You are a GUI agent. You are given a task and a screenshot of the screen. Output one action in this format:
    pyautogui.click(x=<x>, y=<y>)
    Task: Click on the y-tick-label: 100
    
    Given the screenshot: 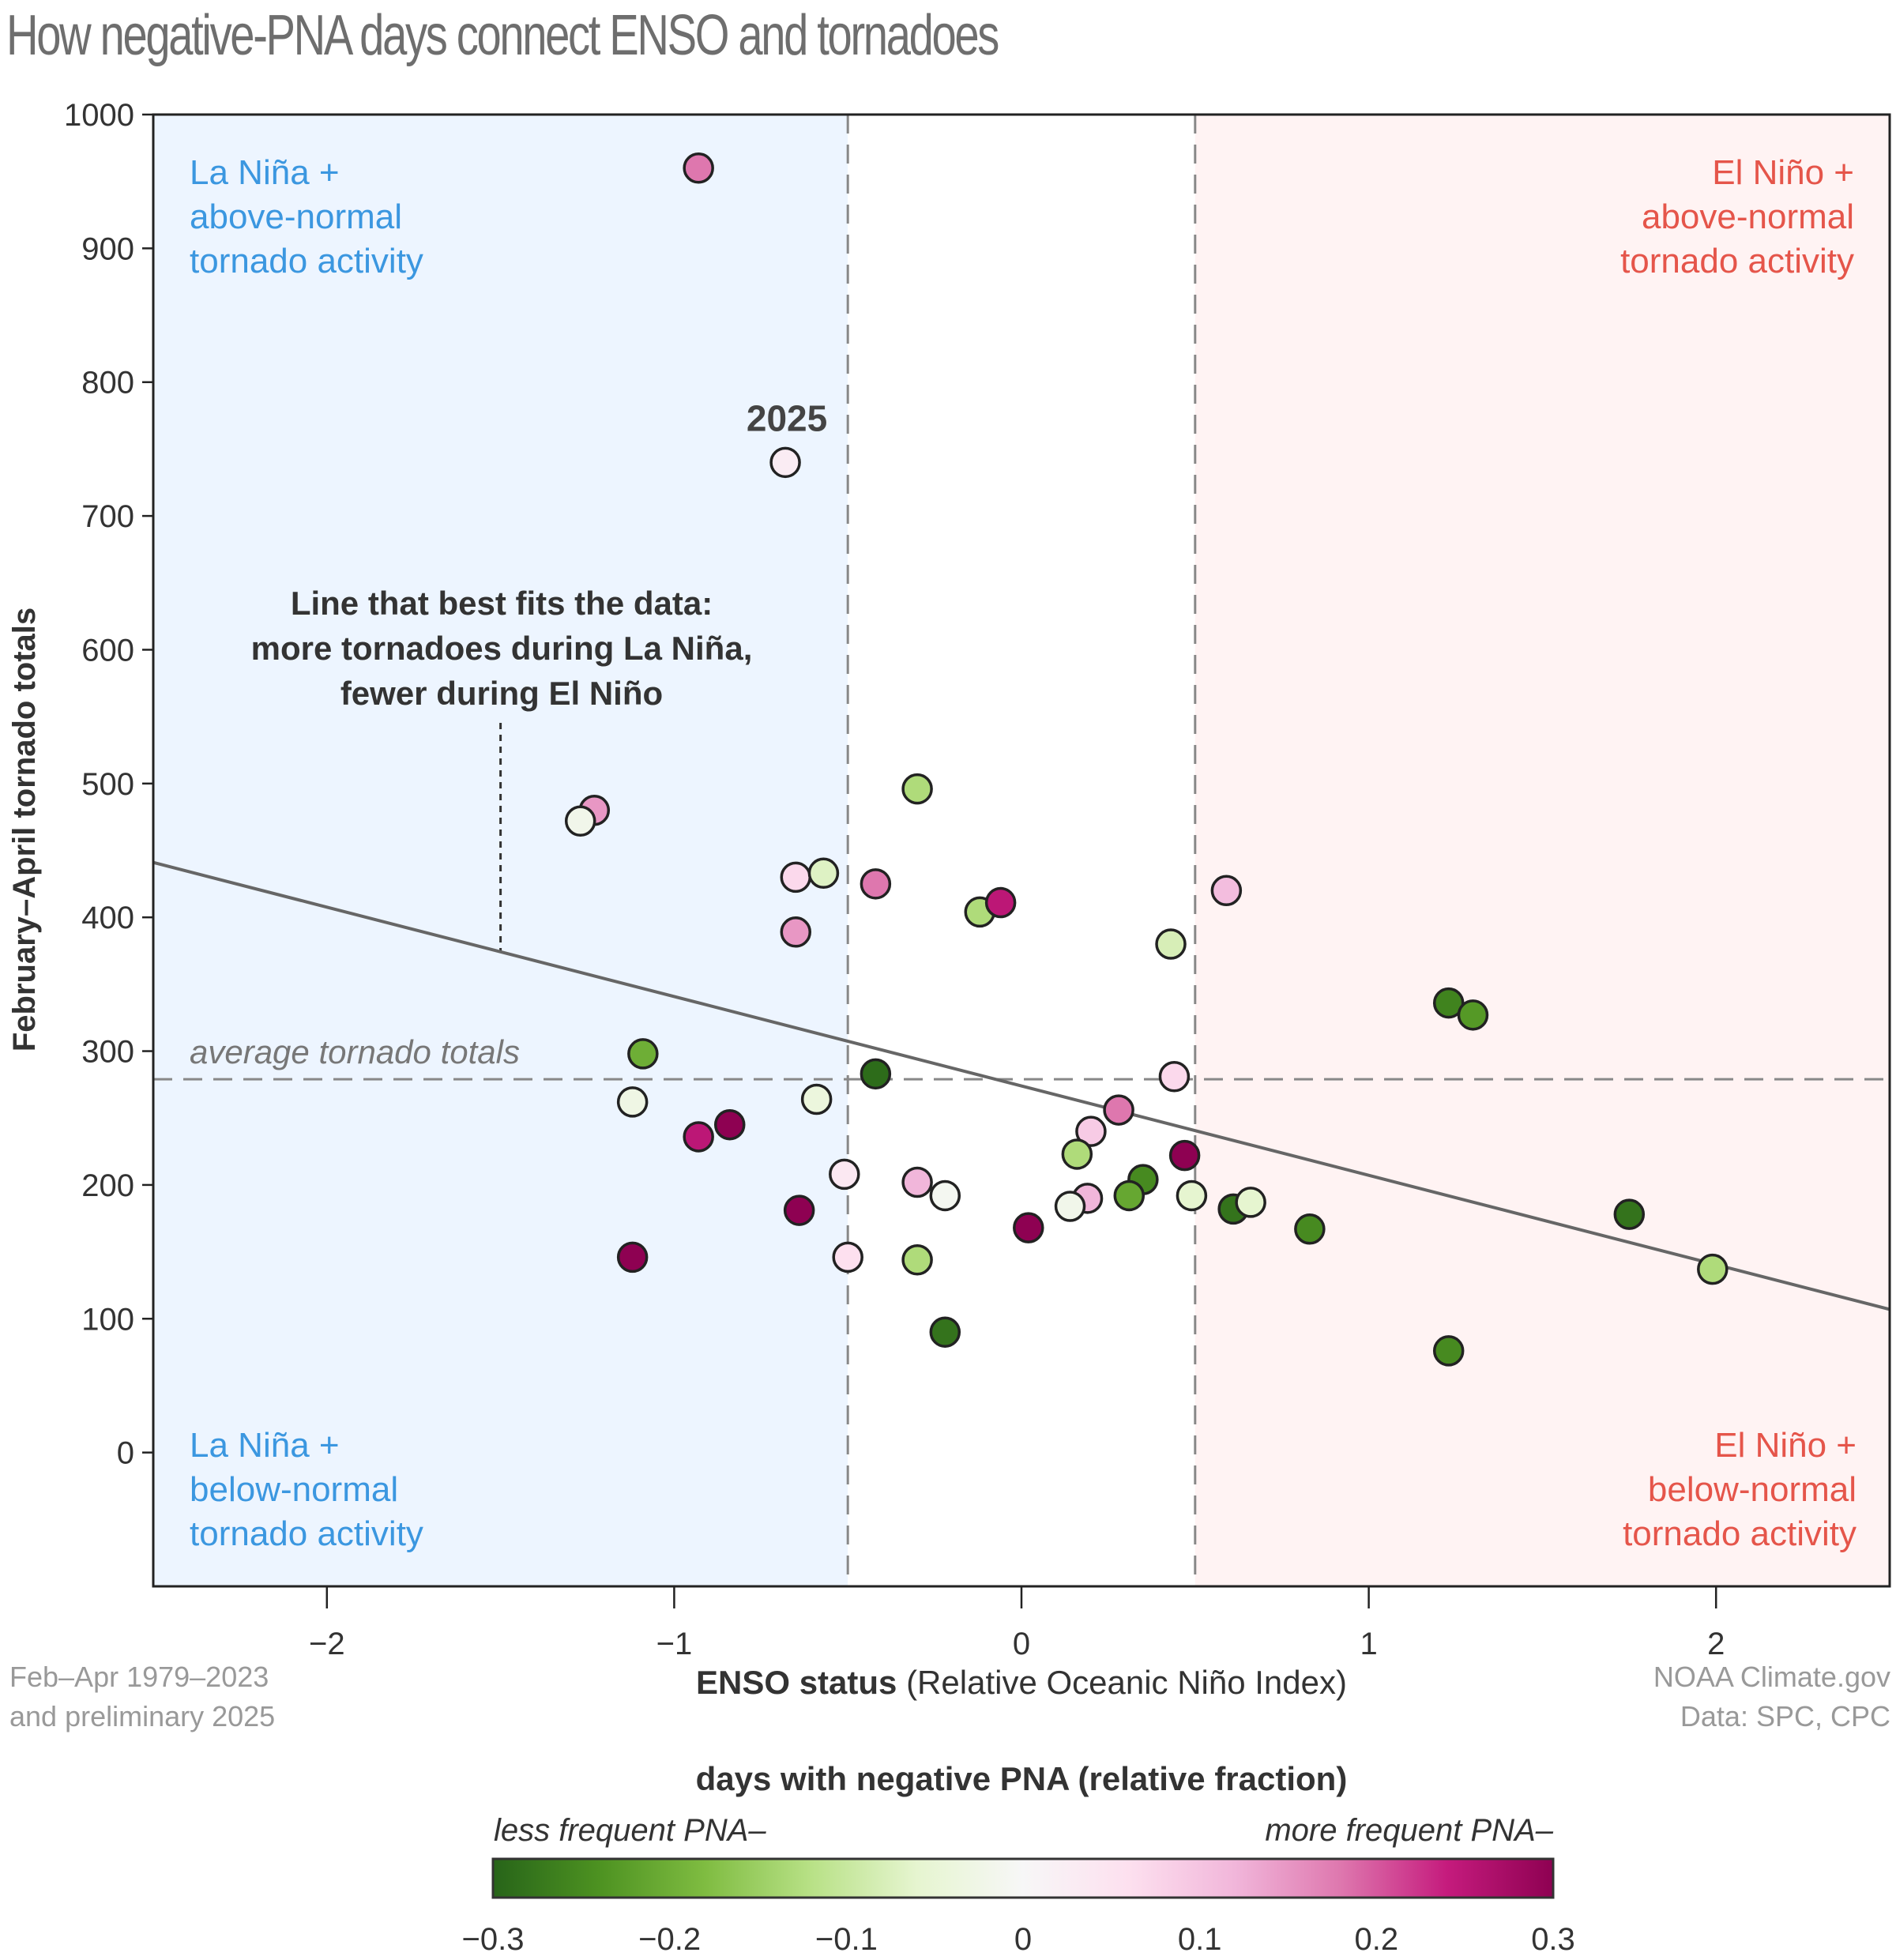 What is the action you would take?
    pyautogui.click(x=108, y=1319)
    